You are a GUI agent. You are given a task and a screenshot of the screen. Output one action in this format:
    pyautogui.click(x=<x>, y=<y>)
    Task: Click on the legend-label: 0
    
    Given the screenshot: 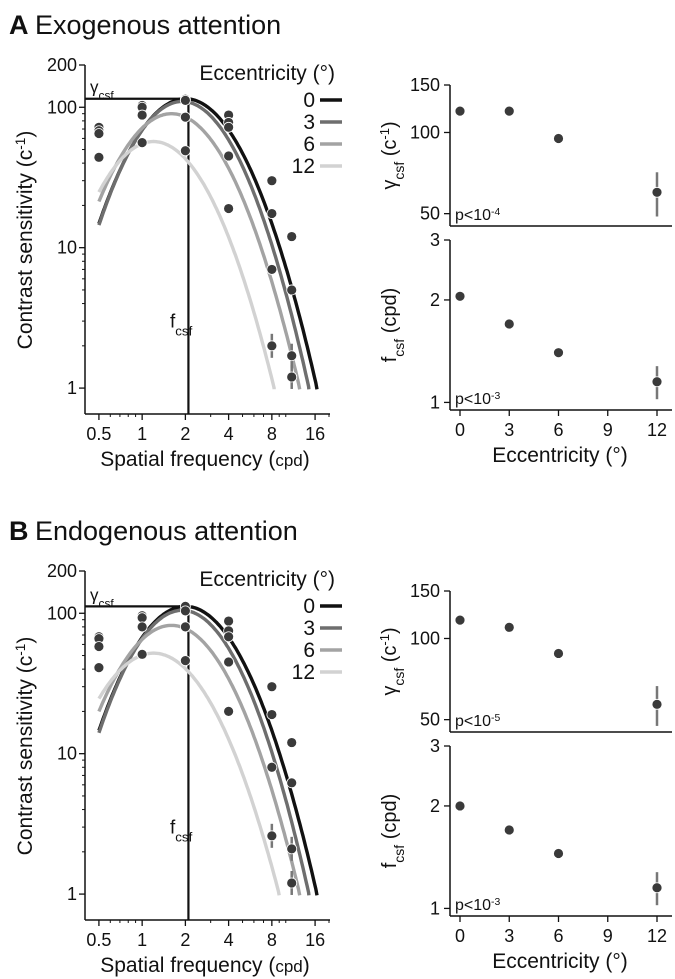 What is the action you would take?
    pyautogui.click(x=309, y=606)
    